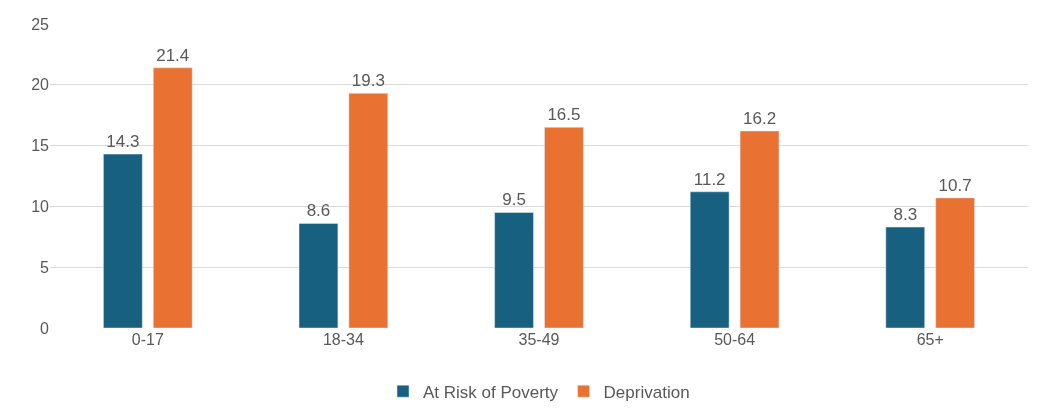  Describe the element at coordinates (564, 115) in the screenshot. I see `data-label: 16.5` at that location.